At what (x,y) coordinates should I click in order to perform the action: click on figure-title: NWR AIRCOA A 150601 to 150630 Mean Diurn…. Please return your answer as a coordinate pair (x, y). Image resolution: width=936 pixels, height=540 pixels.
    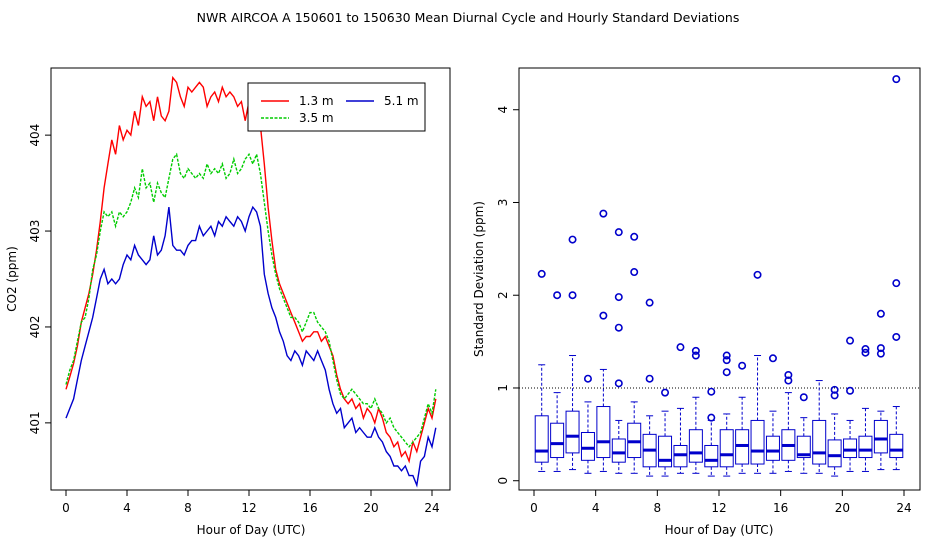
    Looking at the image, I should click on (468, 17).